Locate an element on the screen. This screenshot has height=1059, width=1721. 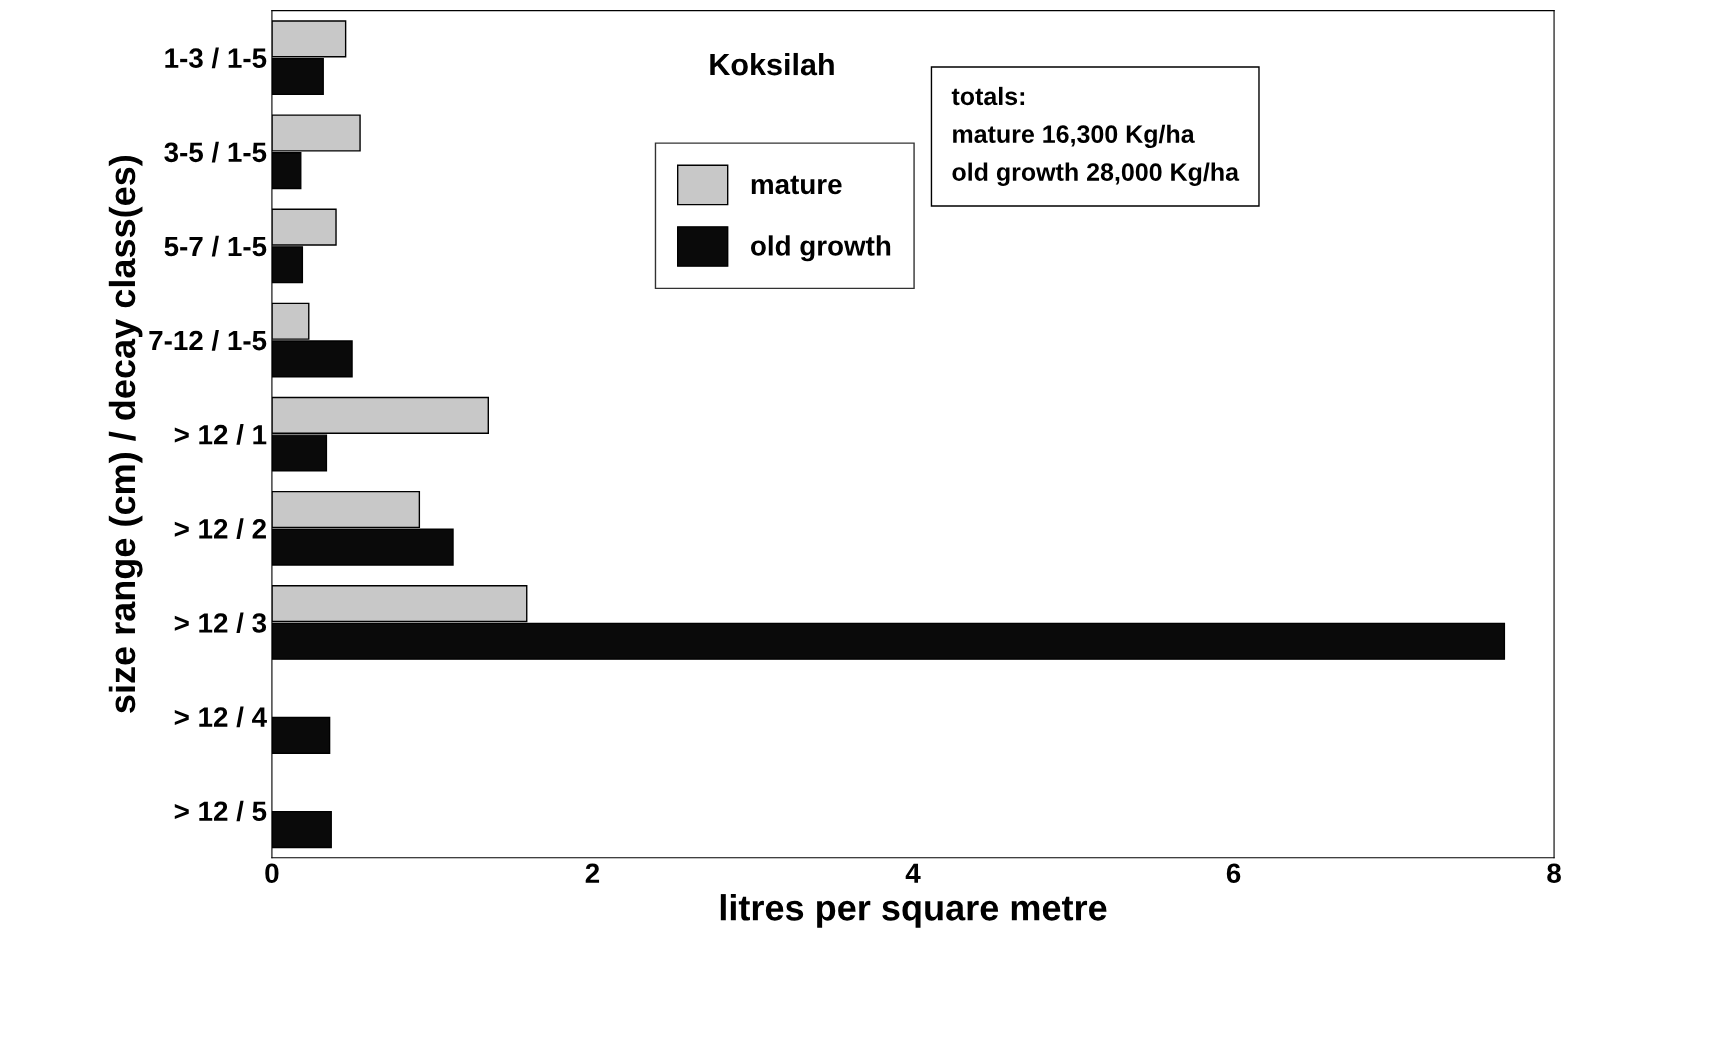
y-tick-label: 5-7 / 1-5 is located at coordinates (215, 246).